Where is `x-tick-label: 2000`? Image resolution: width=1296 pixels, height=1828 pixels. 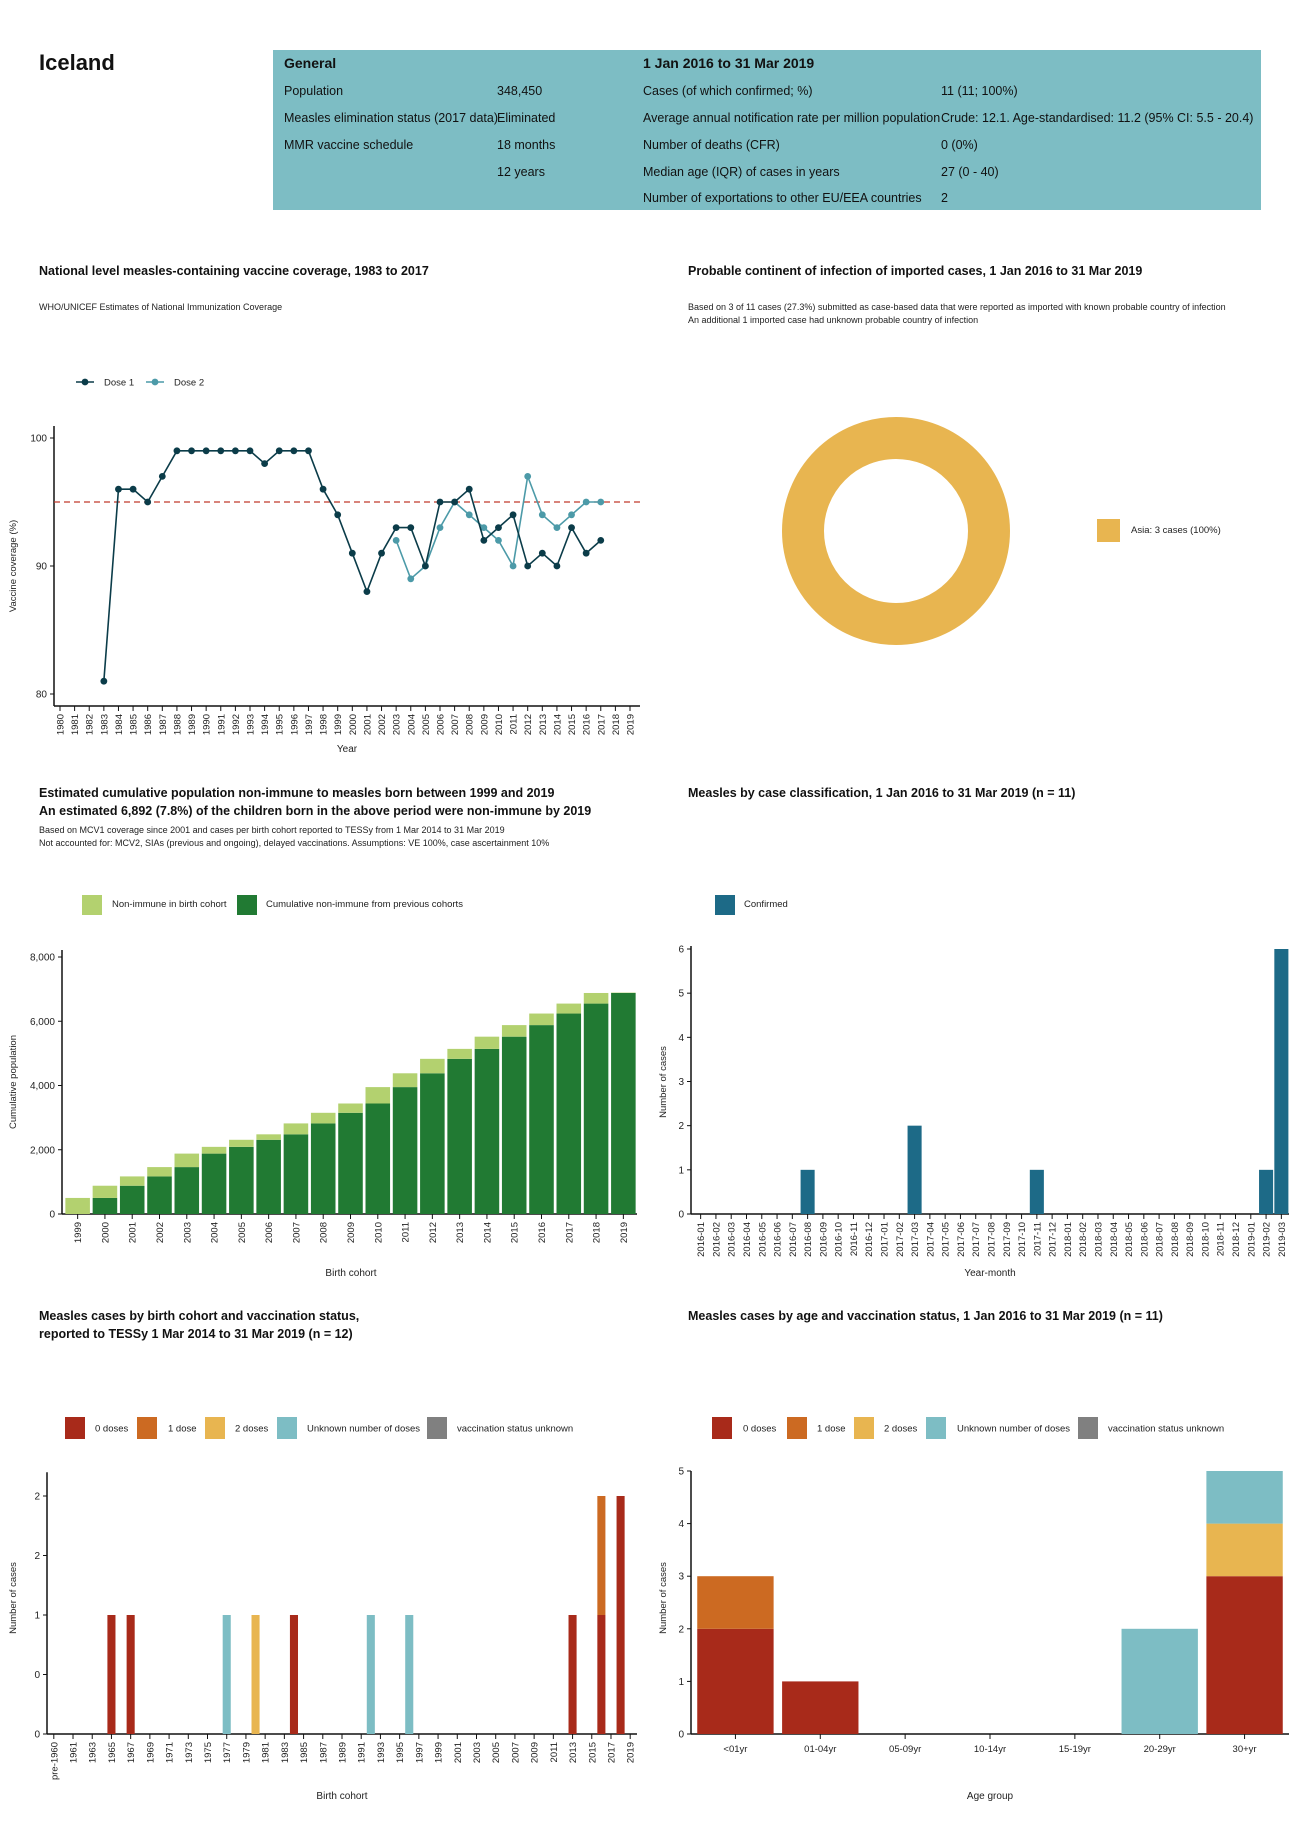
x-tick-label: 2000 is located at coordinates (353, 724).